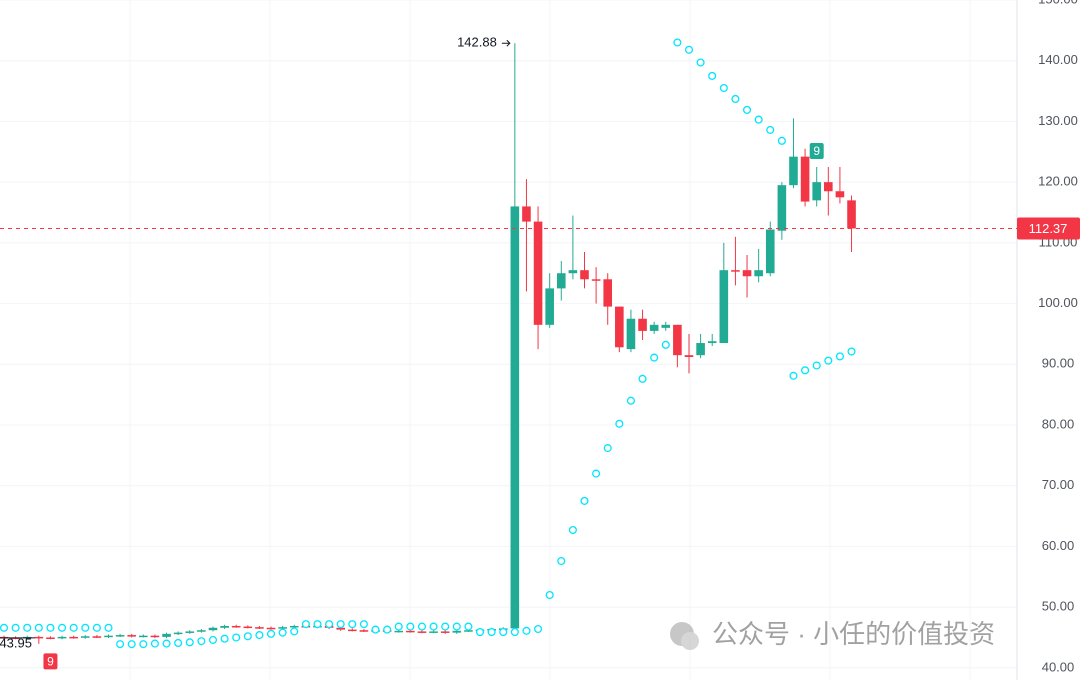 This screenshot has height=680, width=1080. What do you see at coordinates (1058, 363) in the screenshot?
I see `y-tick-label: 90.00` at bounding box center [1058, 363].